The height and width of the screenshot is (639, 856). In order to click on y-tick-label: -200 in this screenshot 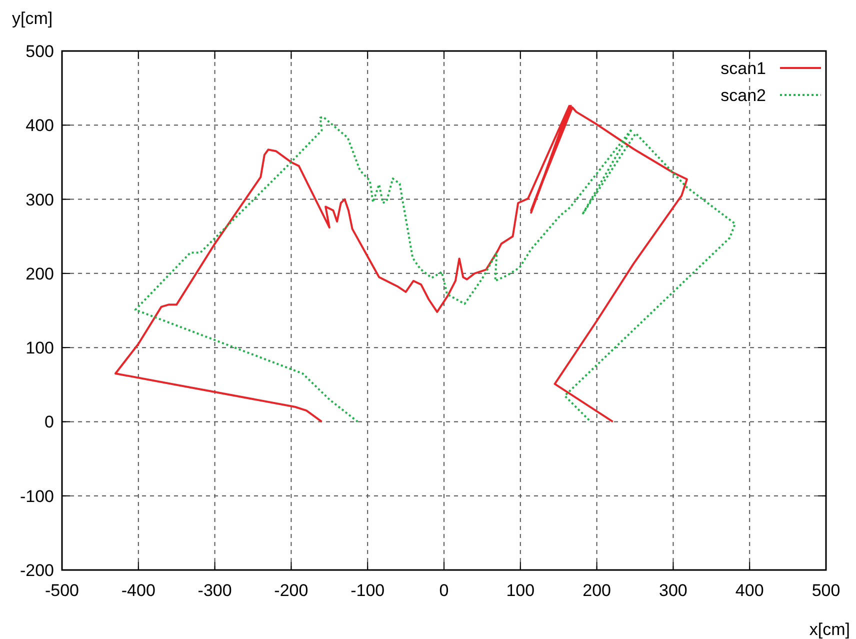, I will do `click(37, 570)`.